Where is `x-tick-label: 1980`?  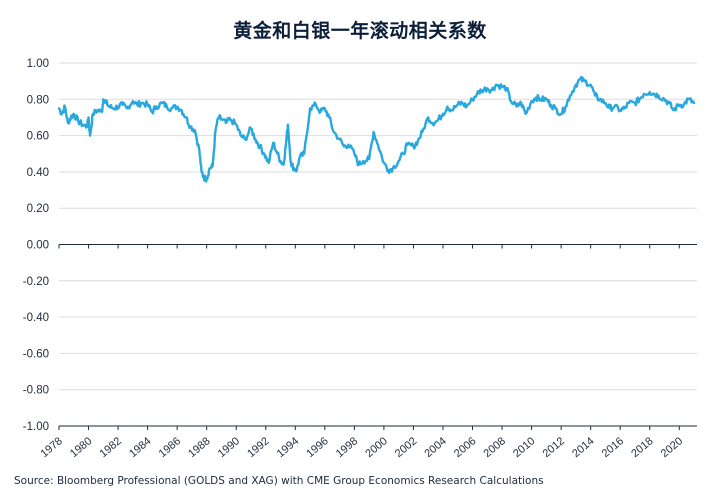
x-tick-label: 1980 is located at coordinates (81, 447).